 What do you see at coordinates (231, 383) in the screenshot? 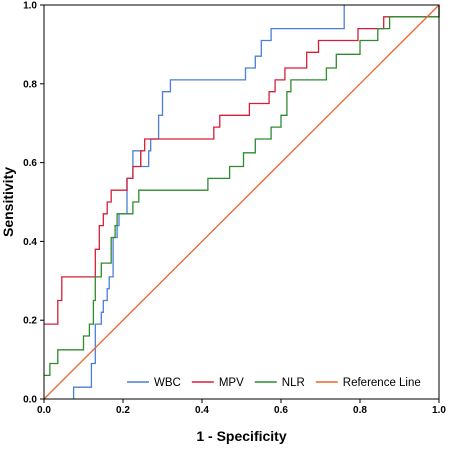
I see `legend-label-mpv: MPV` at bounding box center [231, 383].